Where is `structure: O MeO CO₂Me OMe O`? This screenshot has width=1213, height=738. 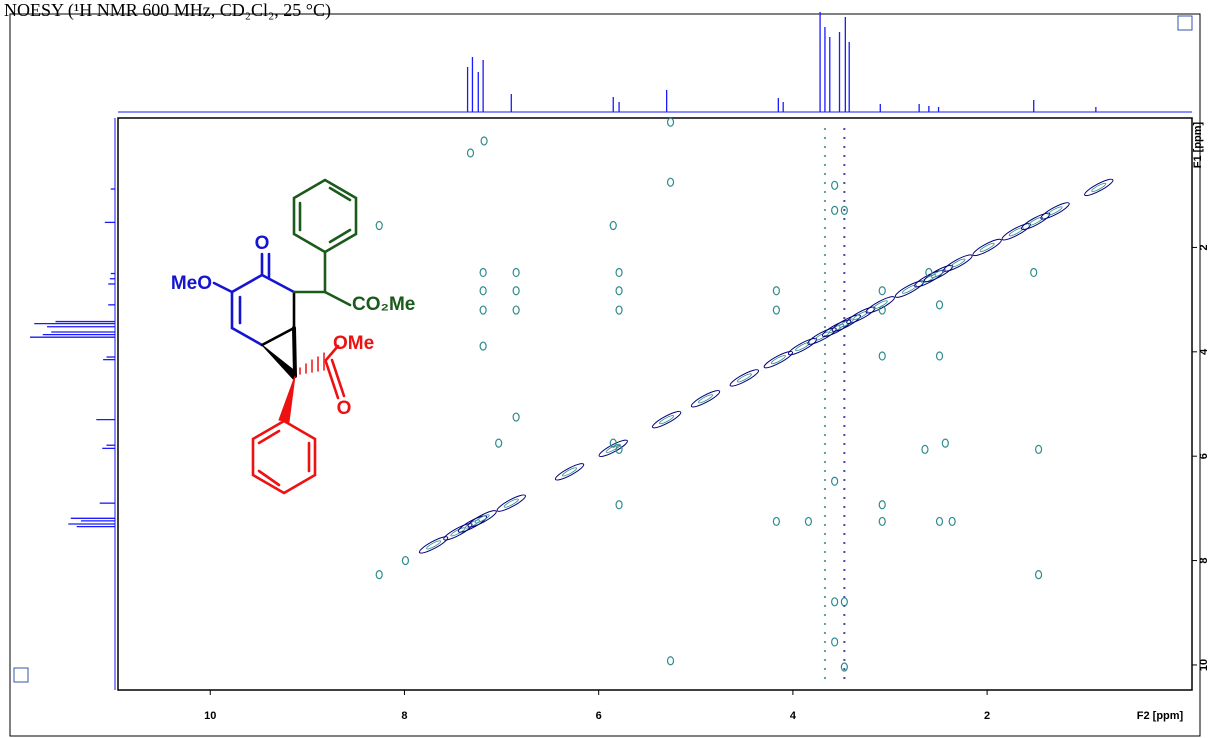 structure: O MeO CO₂Me OMe O is located at coordinates (293, 336).